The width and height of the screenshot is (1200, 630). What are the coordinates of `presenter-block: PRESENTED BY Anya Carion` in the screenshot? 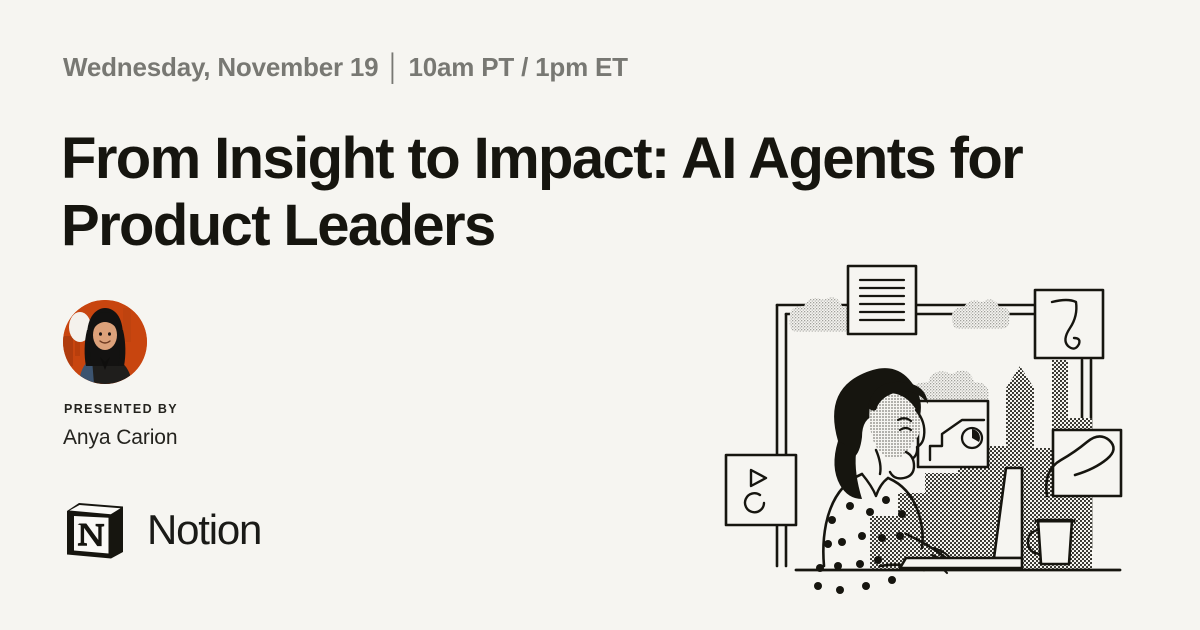 It's located at (120, 374).